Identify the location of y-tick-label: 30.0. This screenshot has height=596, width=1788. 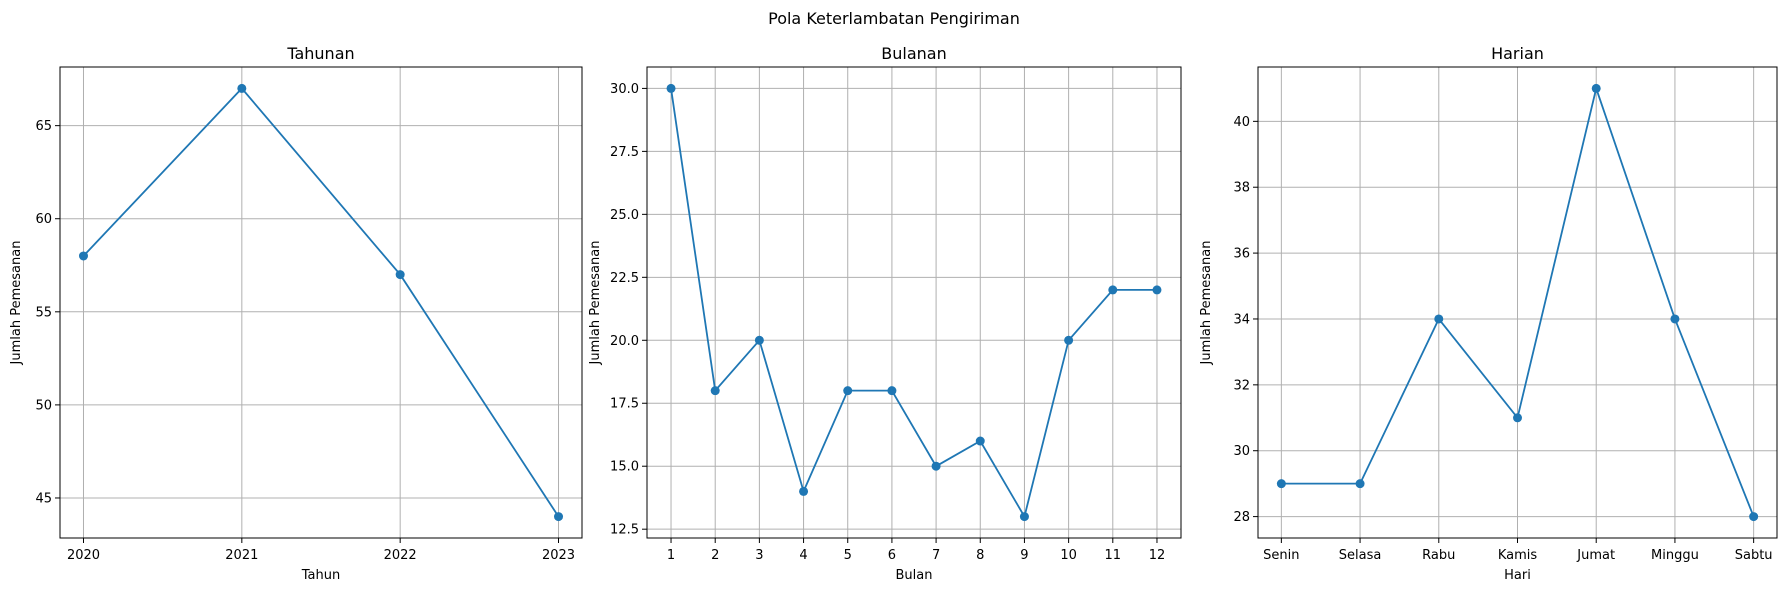
(624, 89).